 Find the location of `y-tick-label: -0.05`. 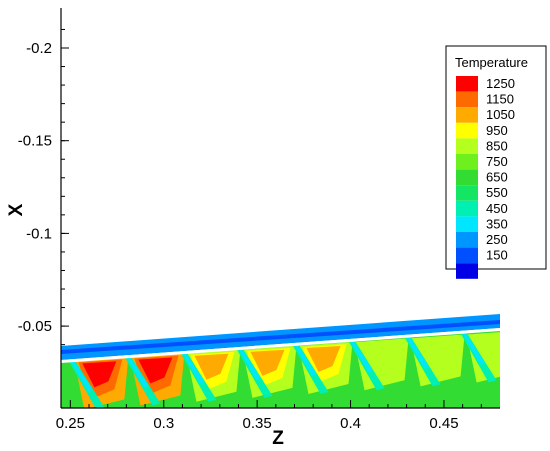

y-tick-label: -0.05 is located at coordinates (35, 326).